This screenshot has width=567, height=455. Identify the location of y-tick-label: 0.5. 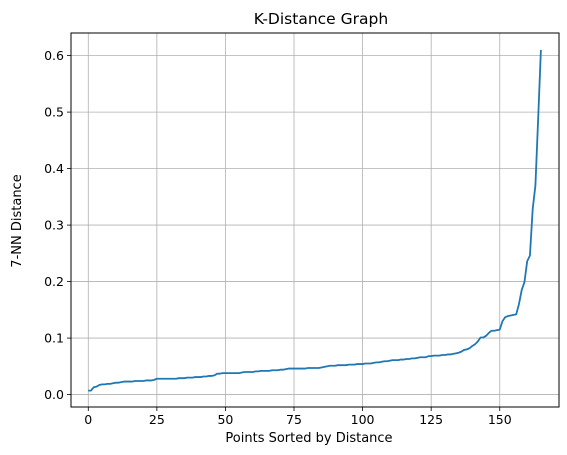
(54, 112).